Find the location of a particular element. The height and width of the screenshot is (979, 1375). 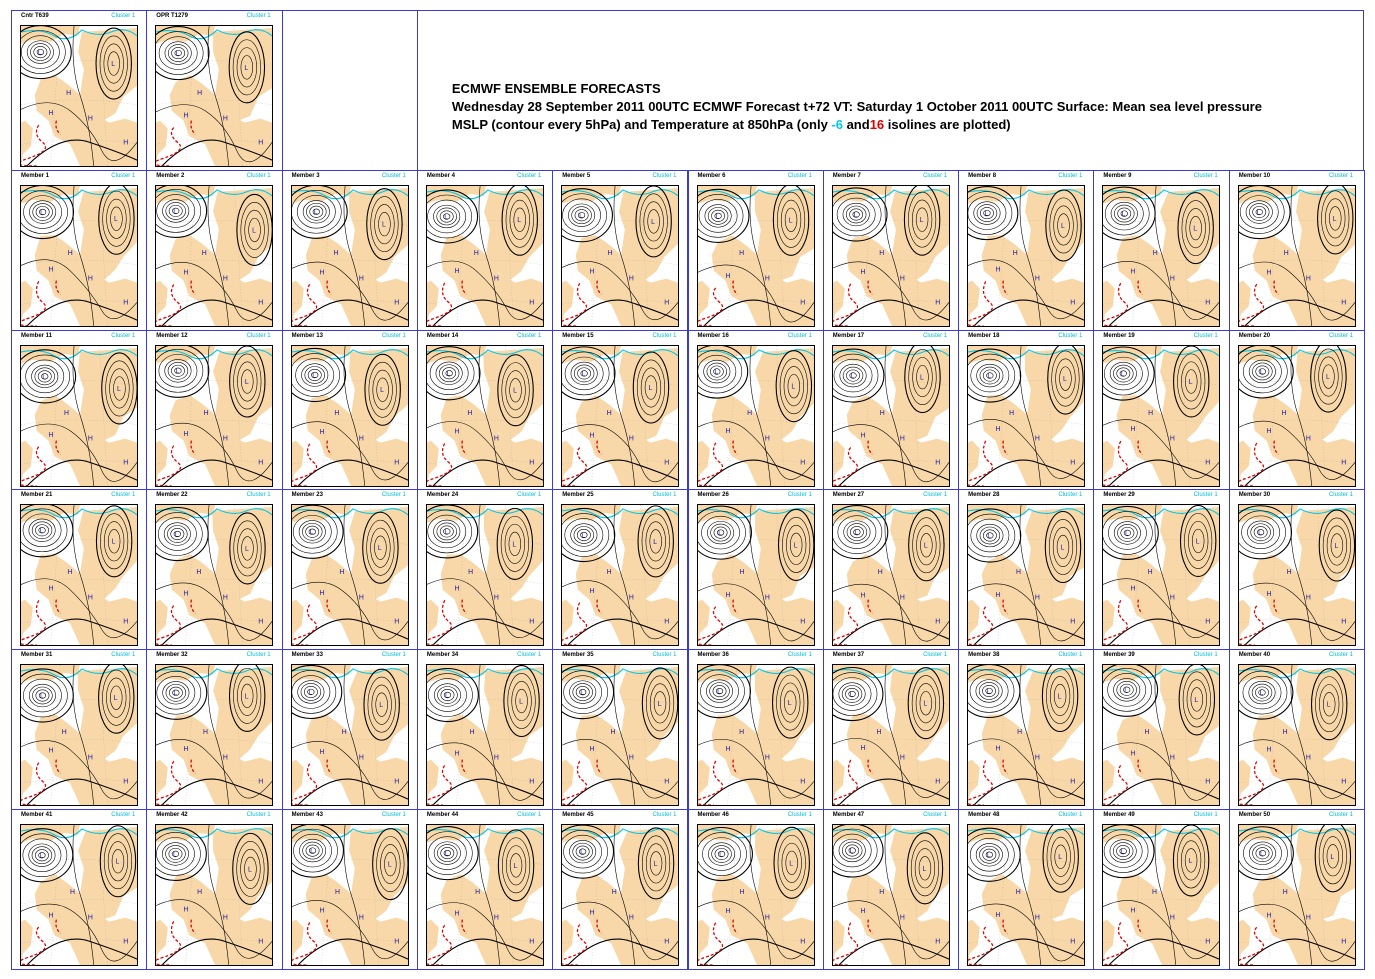

ensemble-panel: Member 14 Cluster 1 L L H H H H is located at coordinates (485, 410).